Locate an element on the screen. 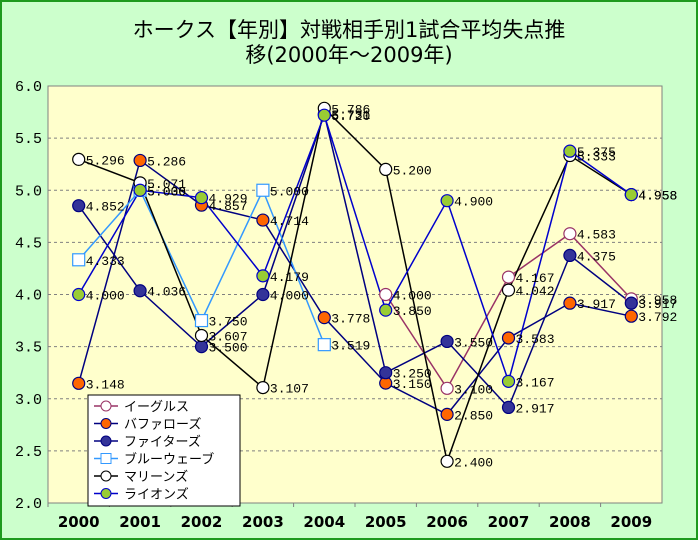 This screenshot has width=698, height=540. data-label: 4.375 is located at coordinates (596, 256).